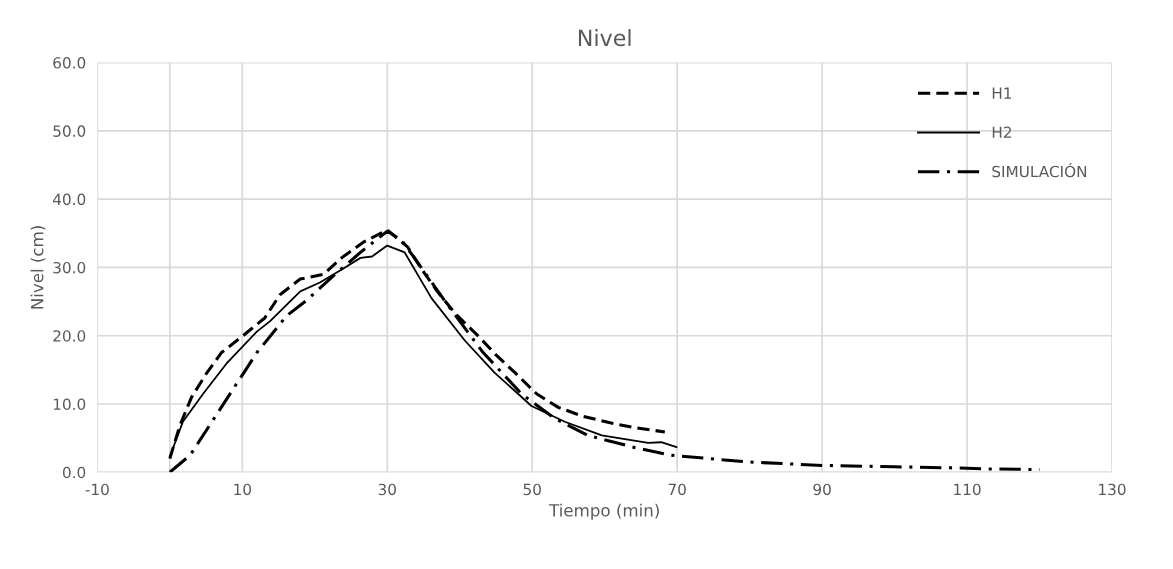 The height and width of the screenshot is (569, 1173). I want to click on legend-label: SIMULACIÓN, so click(1039, 170).